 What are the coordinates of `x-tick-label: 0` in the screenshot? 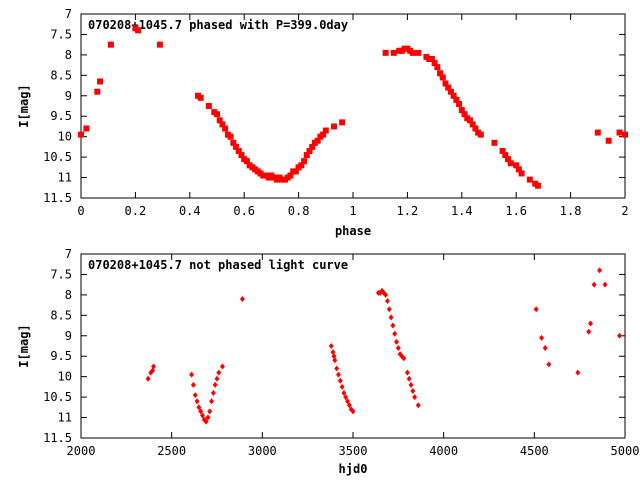 It's located at (80, 211).